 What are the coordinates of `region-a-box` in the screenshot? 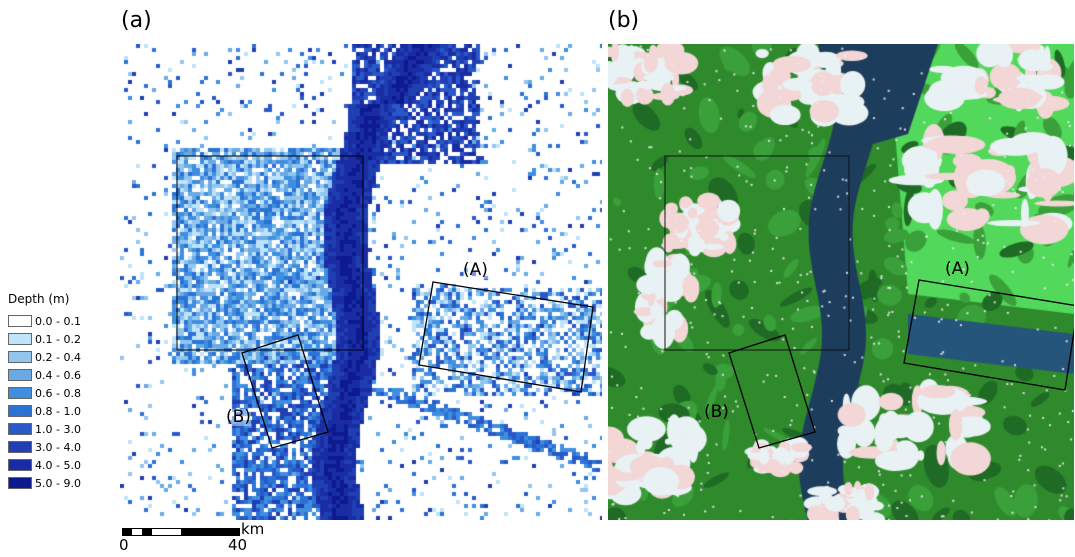 It's located at (506, 337).